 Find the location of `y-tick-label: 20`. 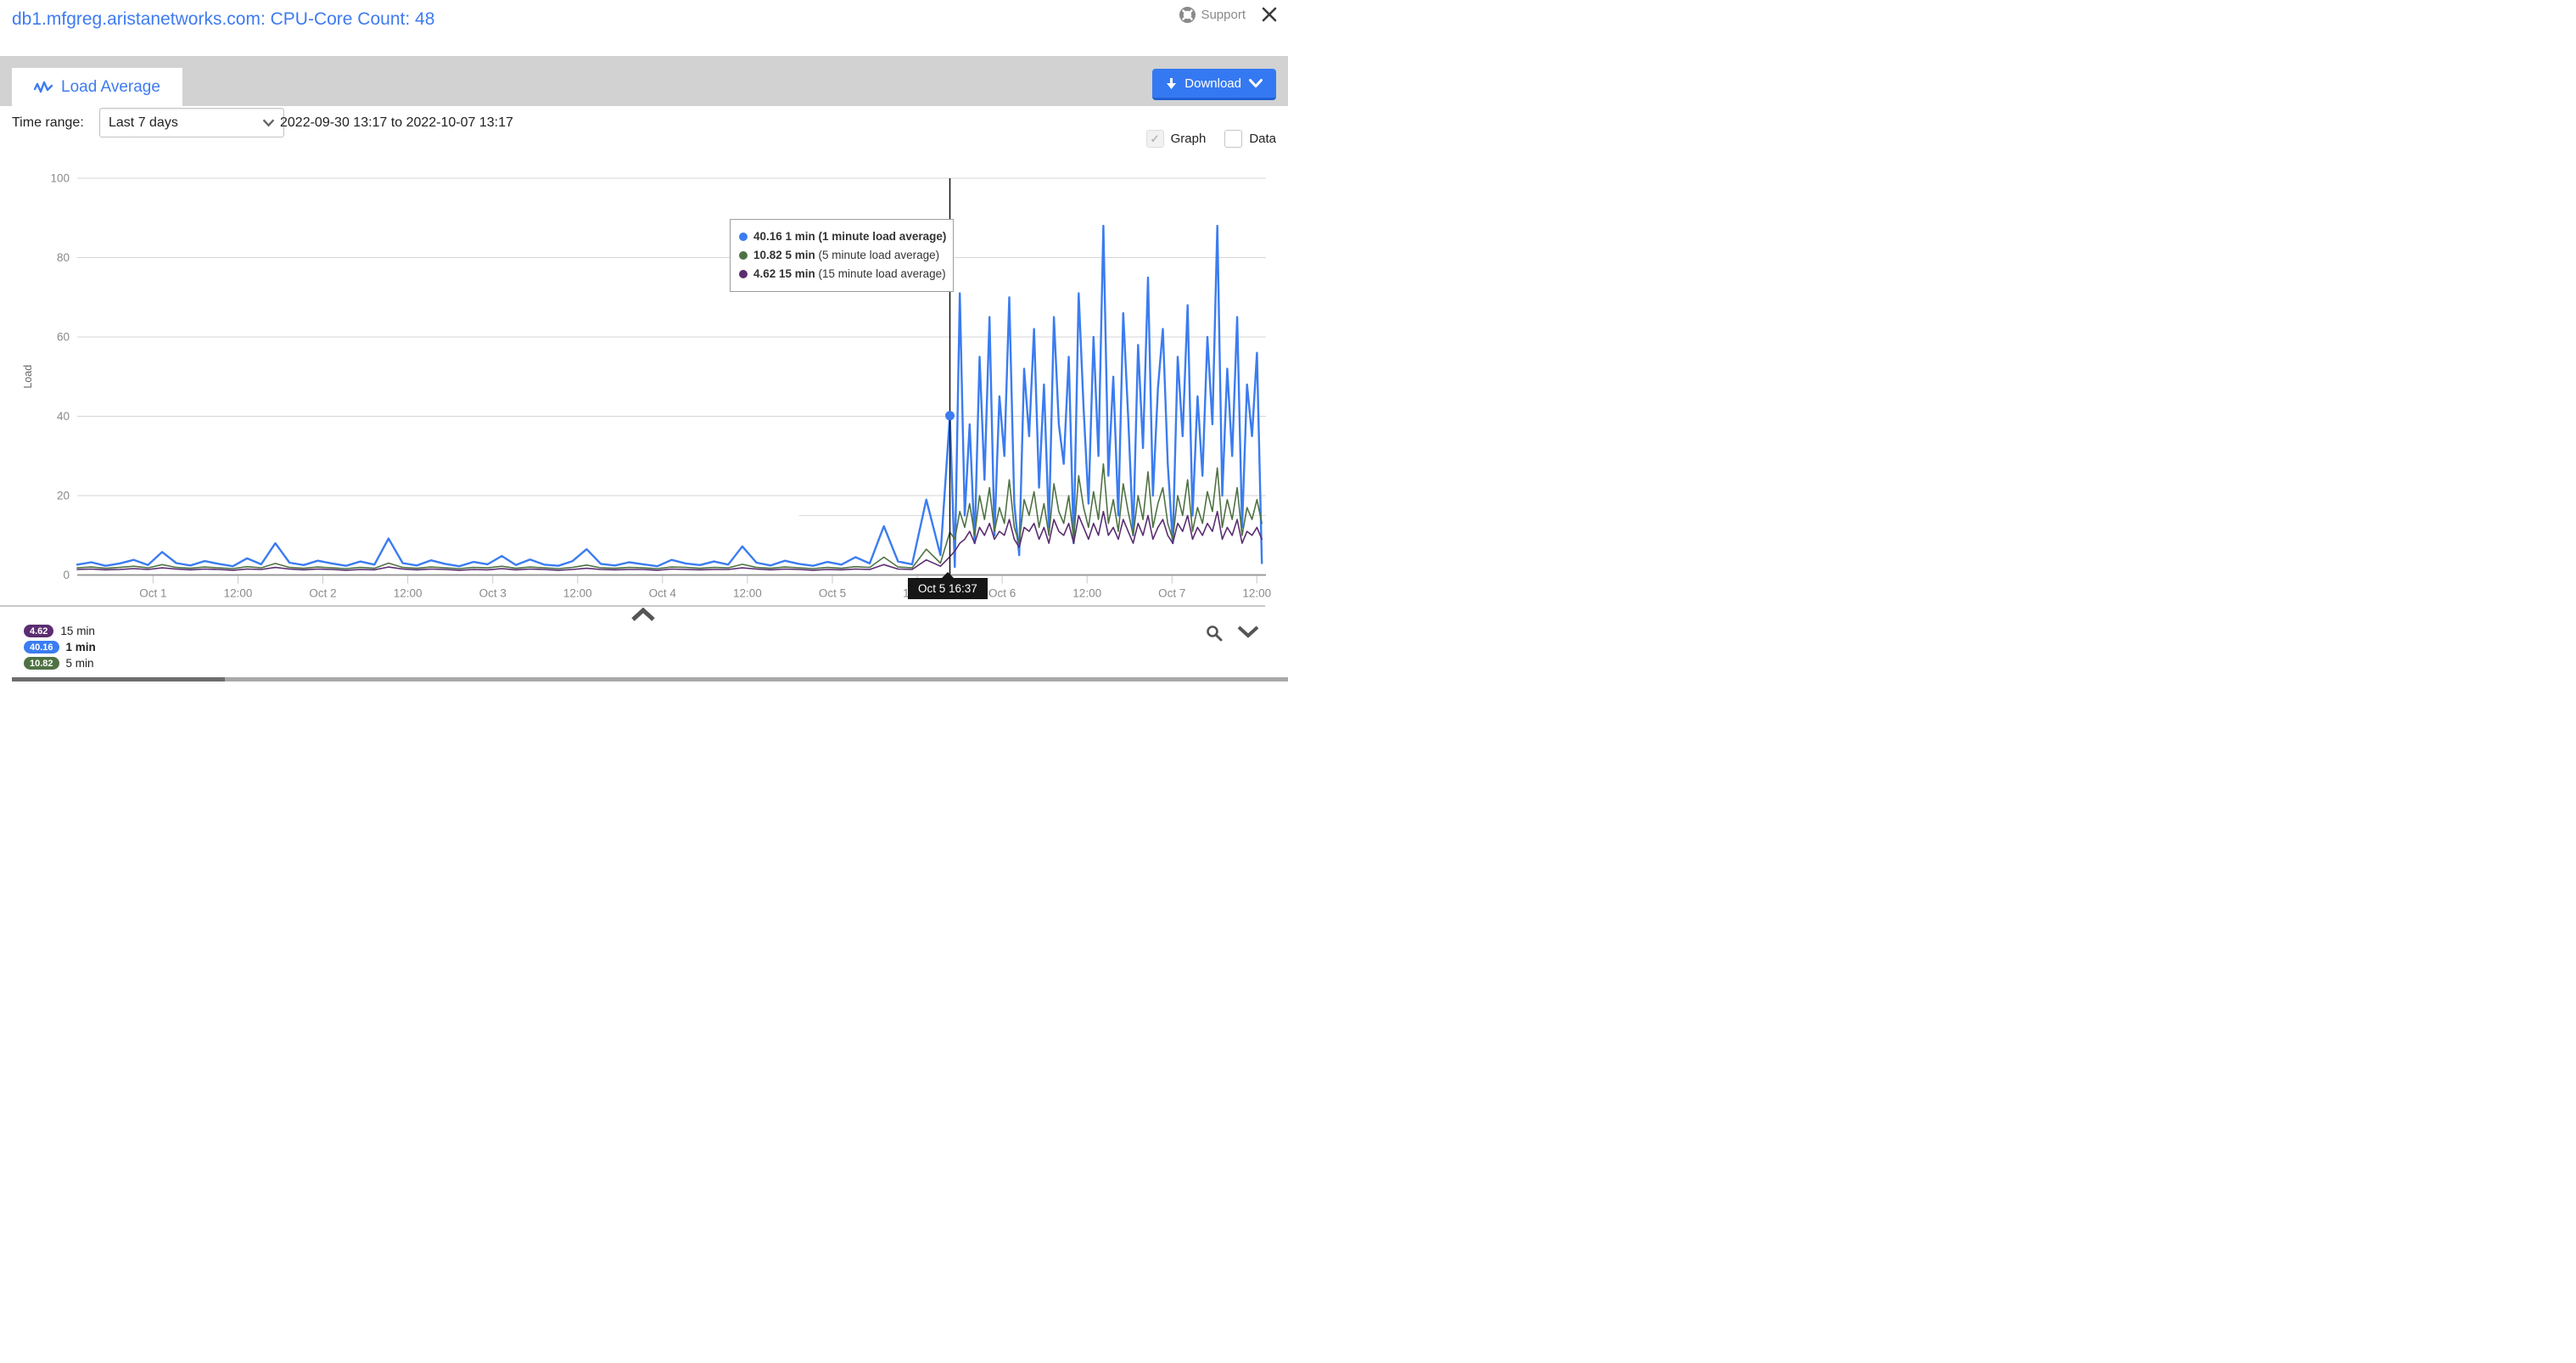

y-tick-label: 20 is located at coordinates (64, 496).